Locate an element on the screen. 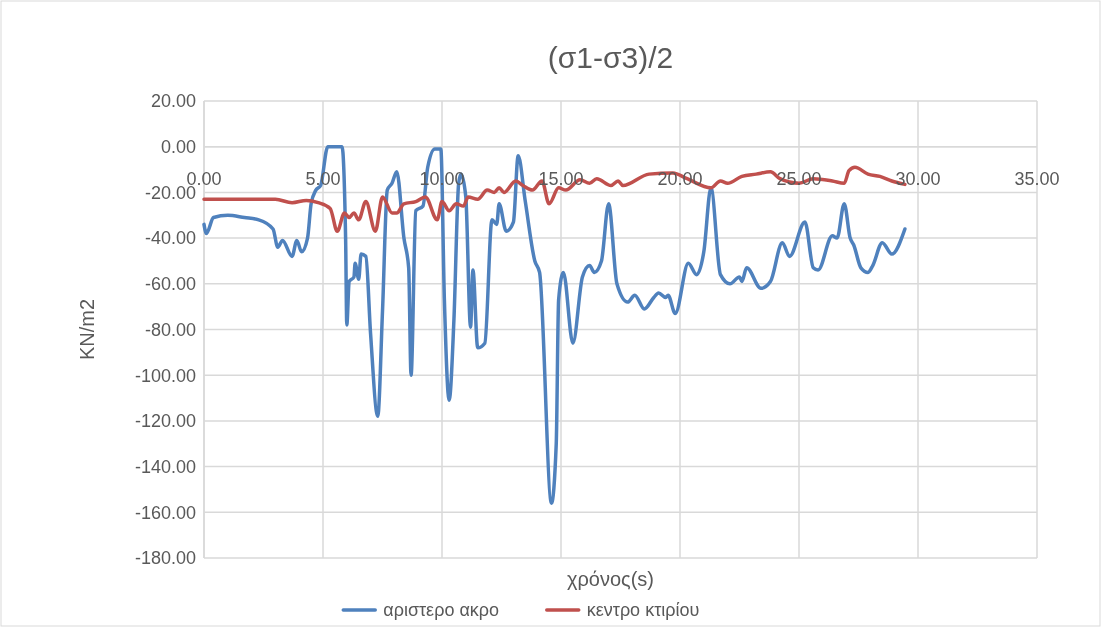 The width and height of the screenshot is (1103, 628). y-tick-label: -60.00 is located at coordinates (170, 284).